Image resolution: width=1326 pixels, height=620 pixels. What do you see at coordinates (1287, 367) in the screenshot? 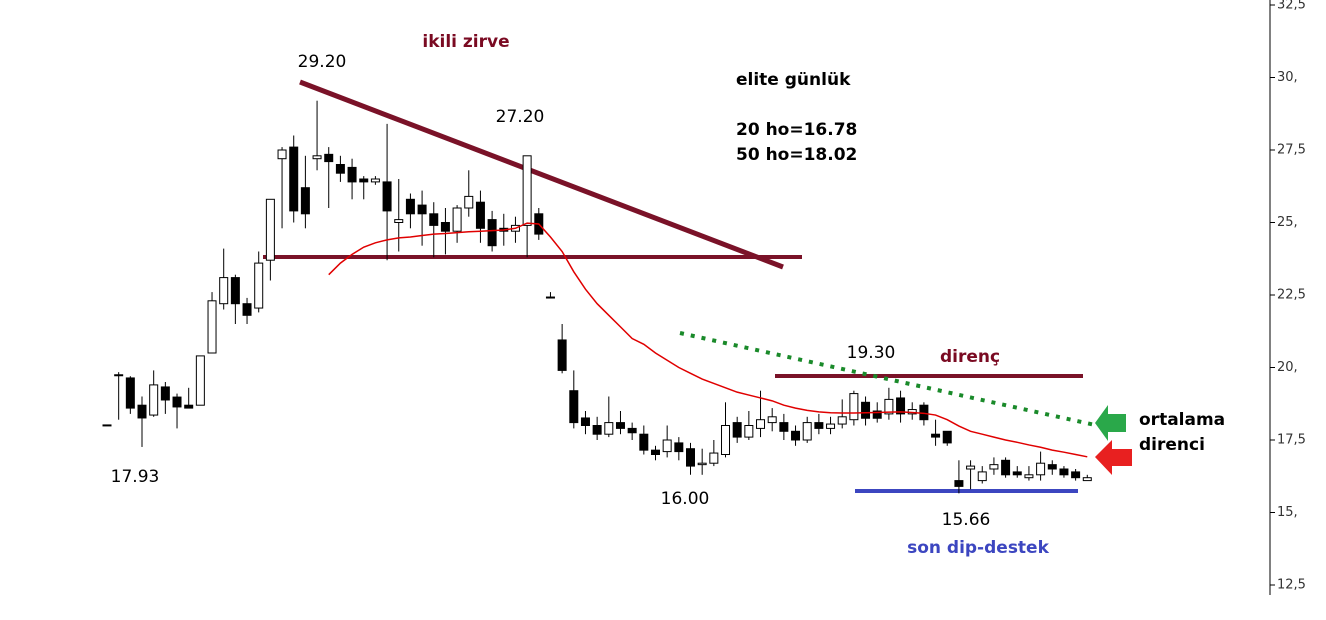
I see `y-tick-label: 20,` at bounding box center [1287, 367].